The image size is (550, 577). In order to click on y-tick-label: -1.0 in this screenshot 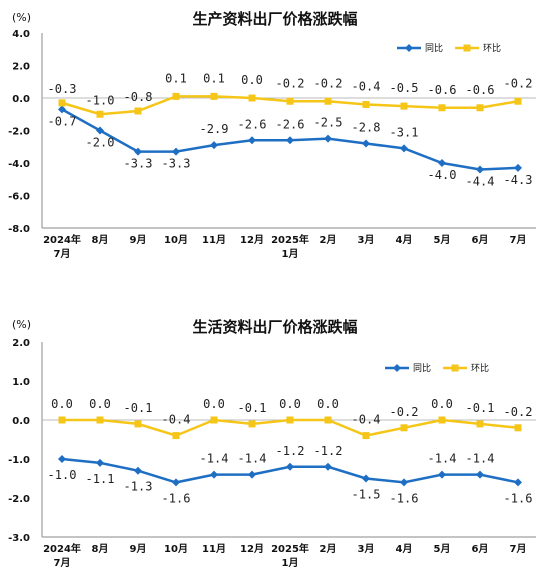, I will do `click(19, 460)`.